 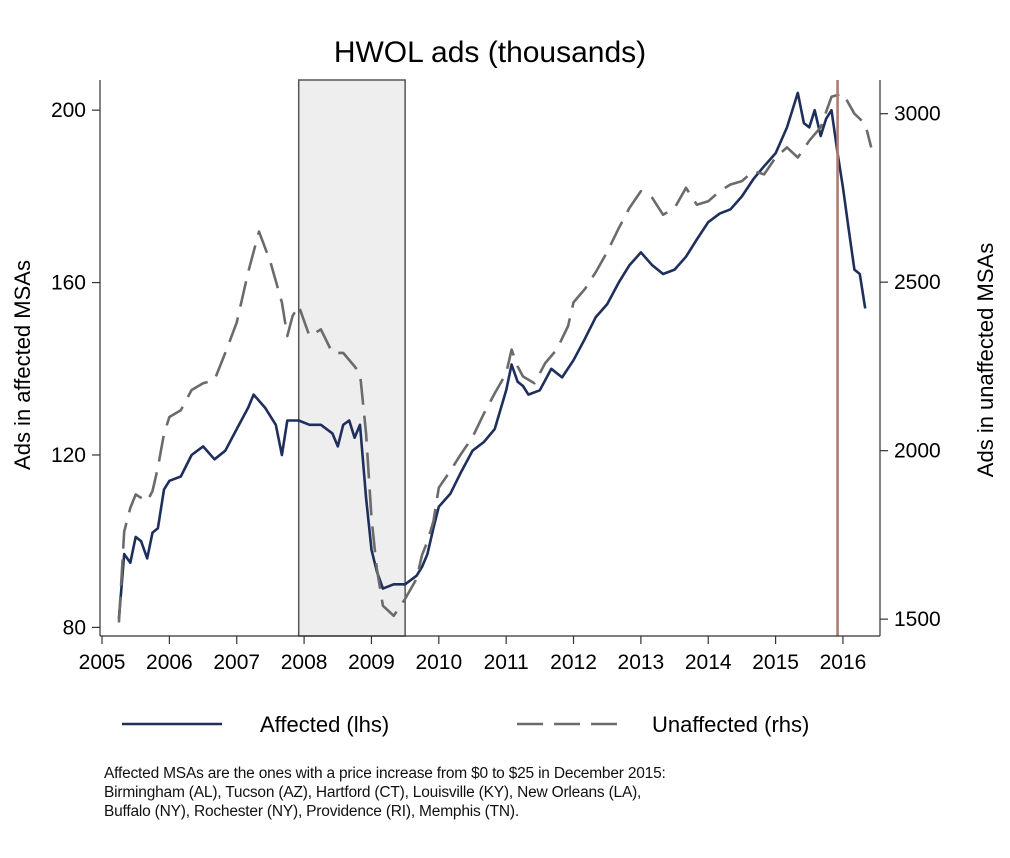 I want to click on x-tick-label: 2011, so click(x=506, y=662).